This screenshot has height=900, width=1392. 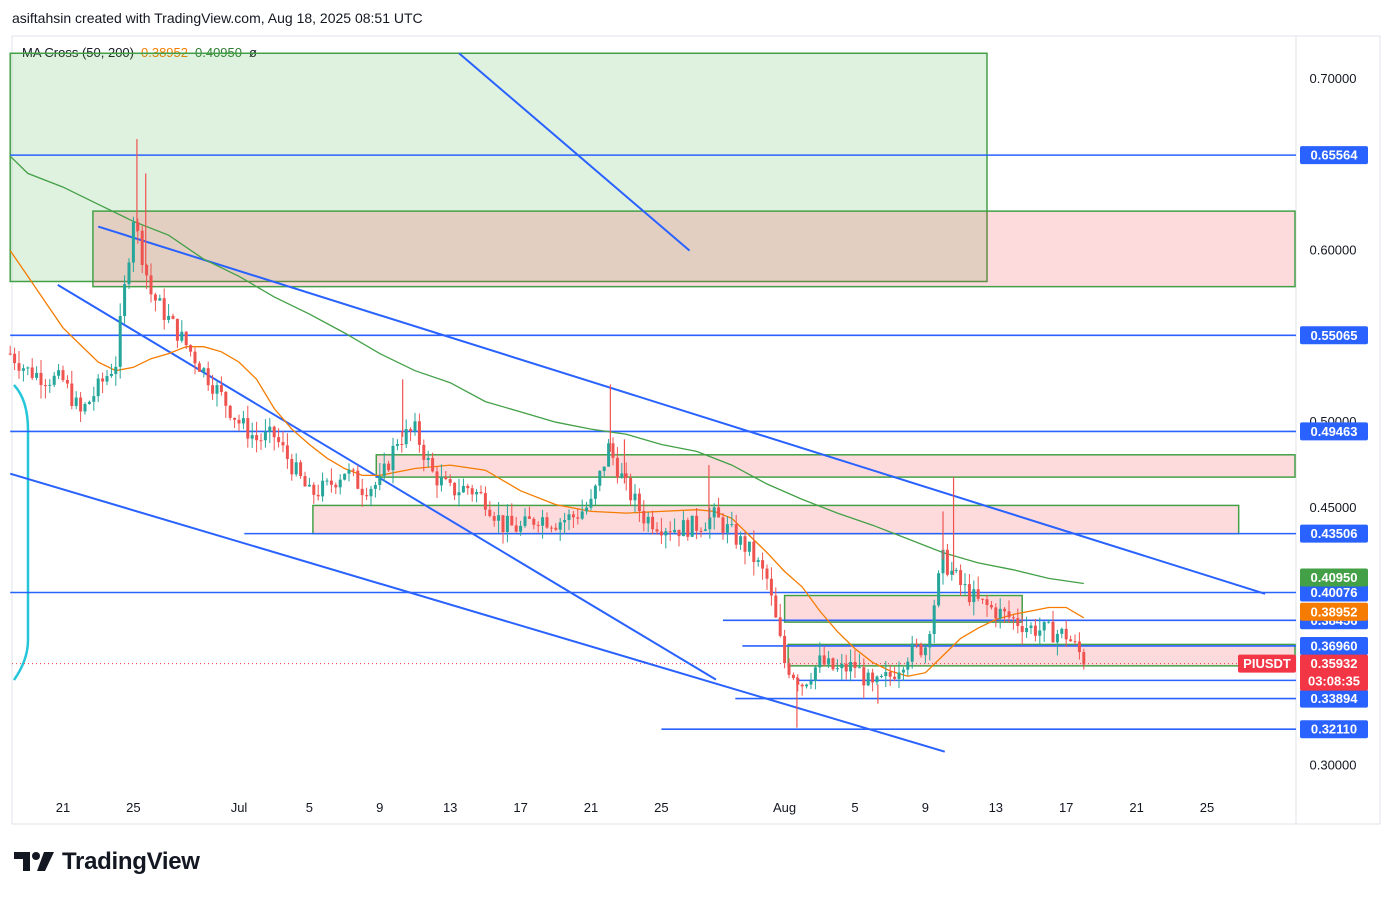 What do you see at coordinates (78, 52) in the screenshot?
I see `indicator-name: MA Cross (50, 200)` at bounding box center [78, 52].